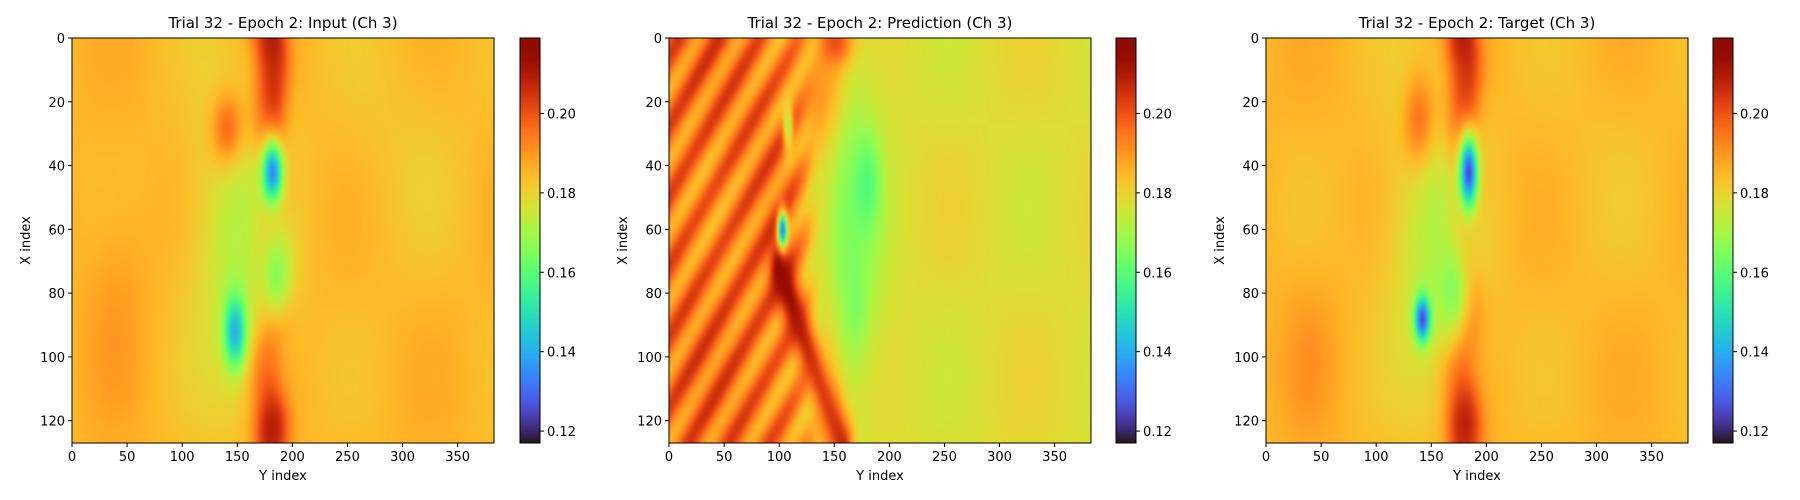  Describe the element at coordinates (282, 23) in the screenshot. I see `chart-title: Trial 32 - Epoch 2: Input (Ch 3)` at that location.